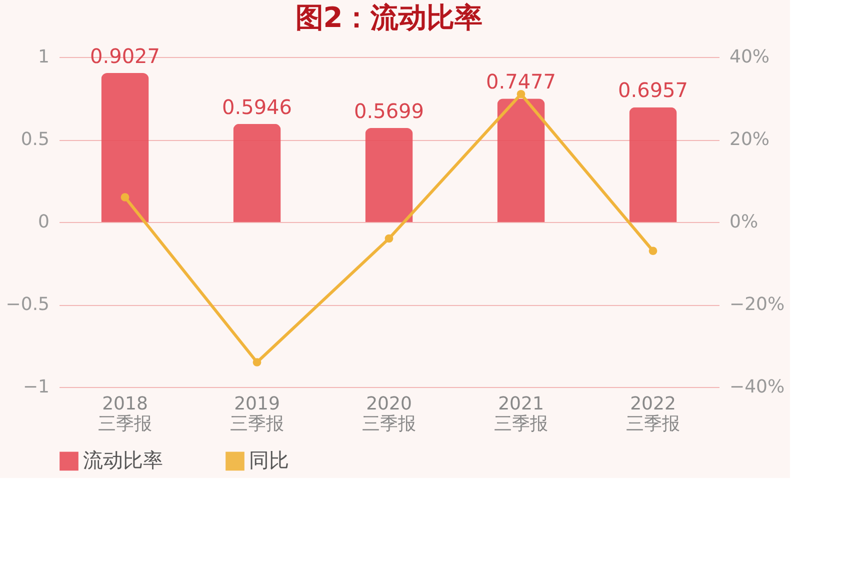  I want to click on y2-tick-label: −20%, so click(757, 304).